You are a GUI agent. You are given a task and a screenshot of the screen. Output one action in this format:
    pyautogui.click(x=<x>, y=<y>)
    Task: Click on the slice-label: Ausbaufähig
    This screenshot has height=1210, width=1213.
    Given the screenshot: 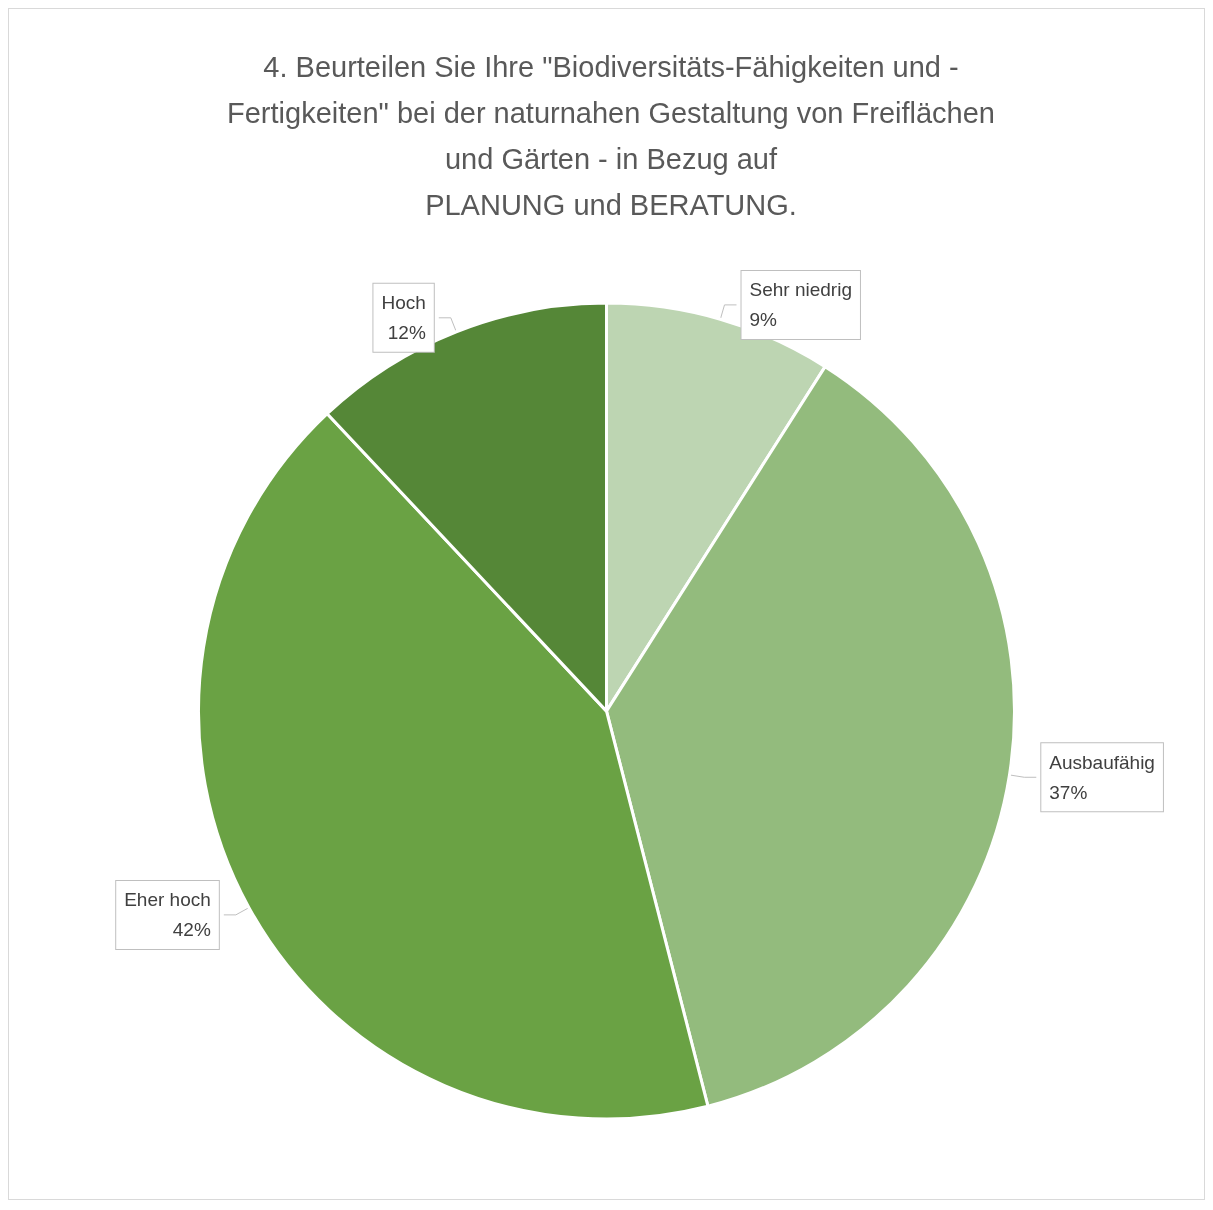 What is the action you would take?
    pyautogui.click(x=1102, y=762)
    